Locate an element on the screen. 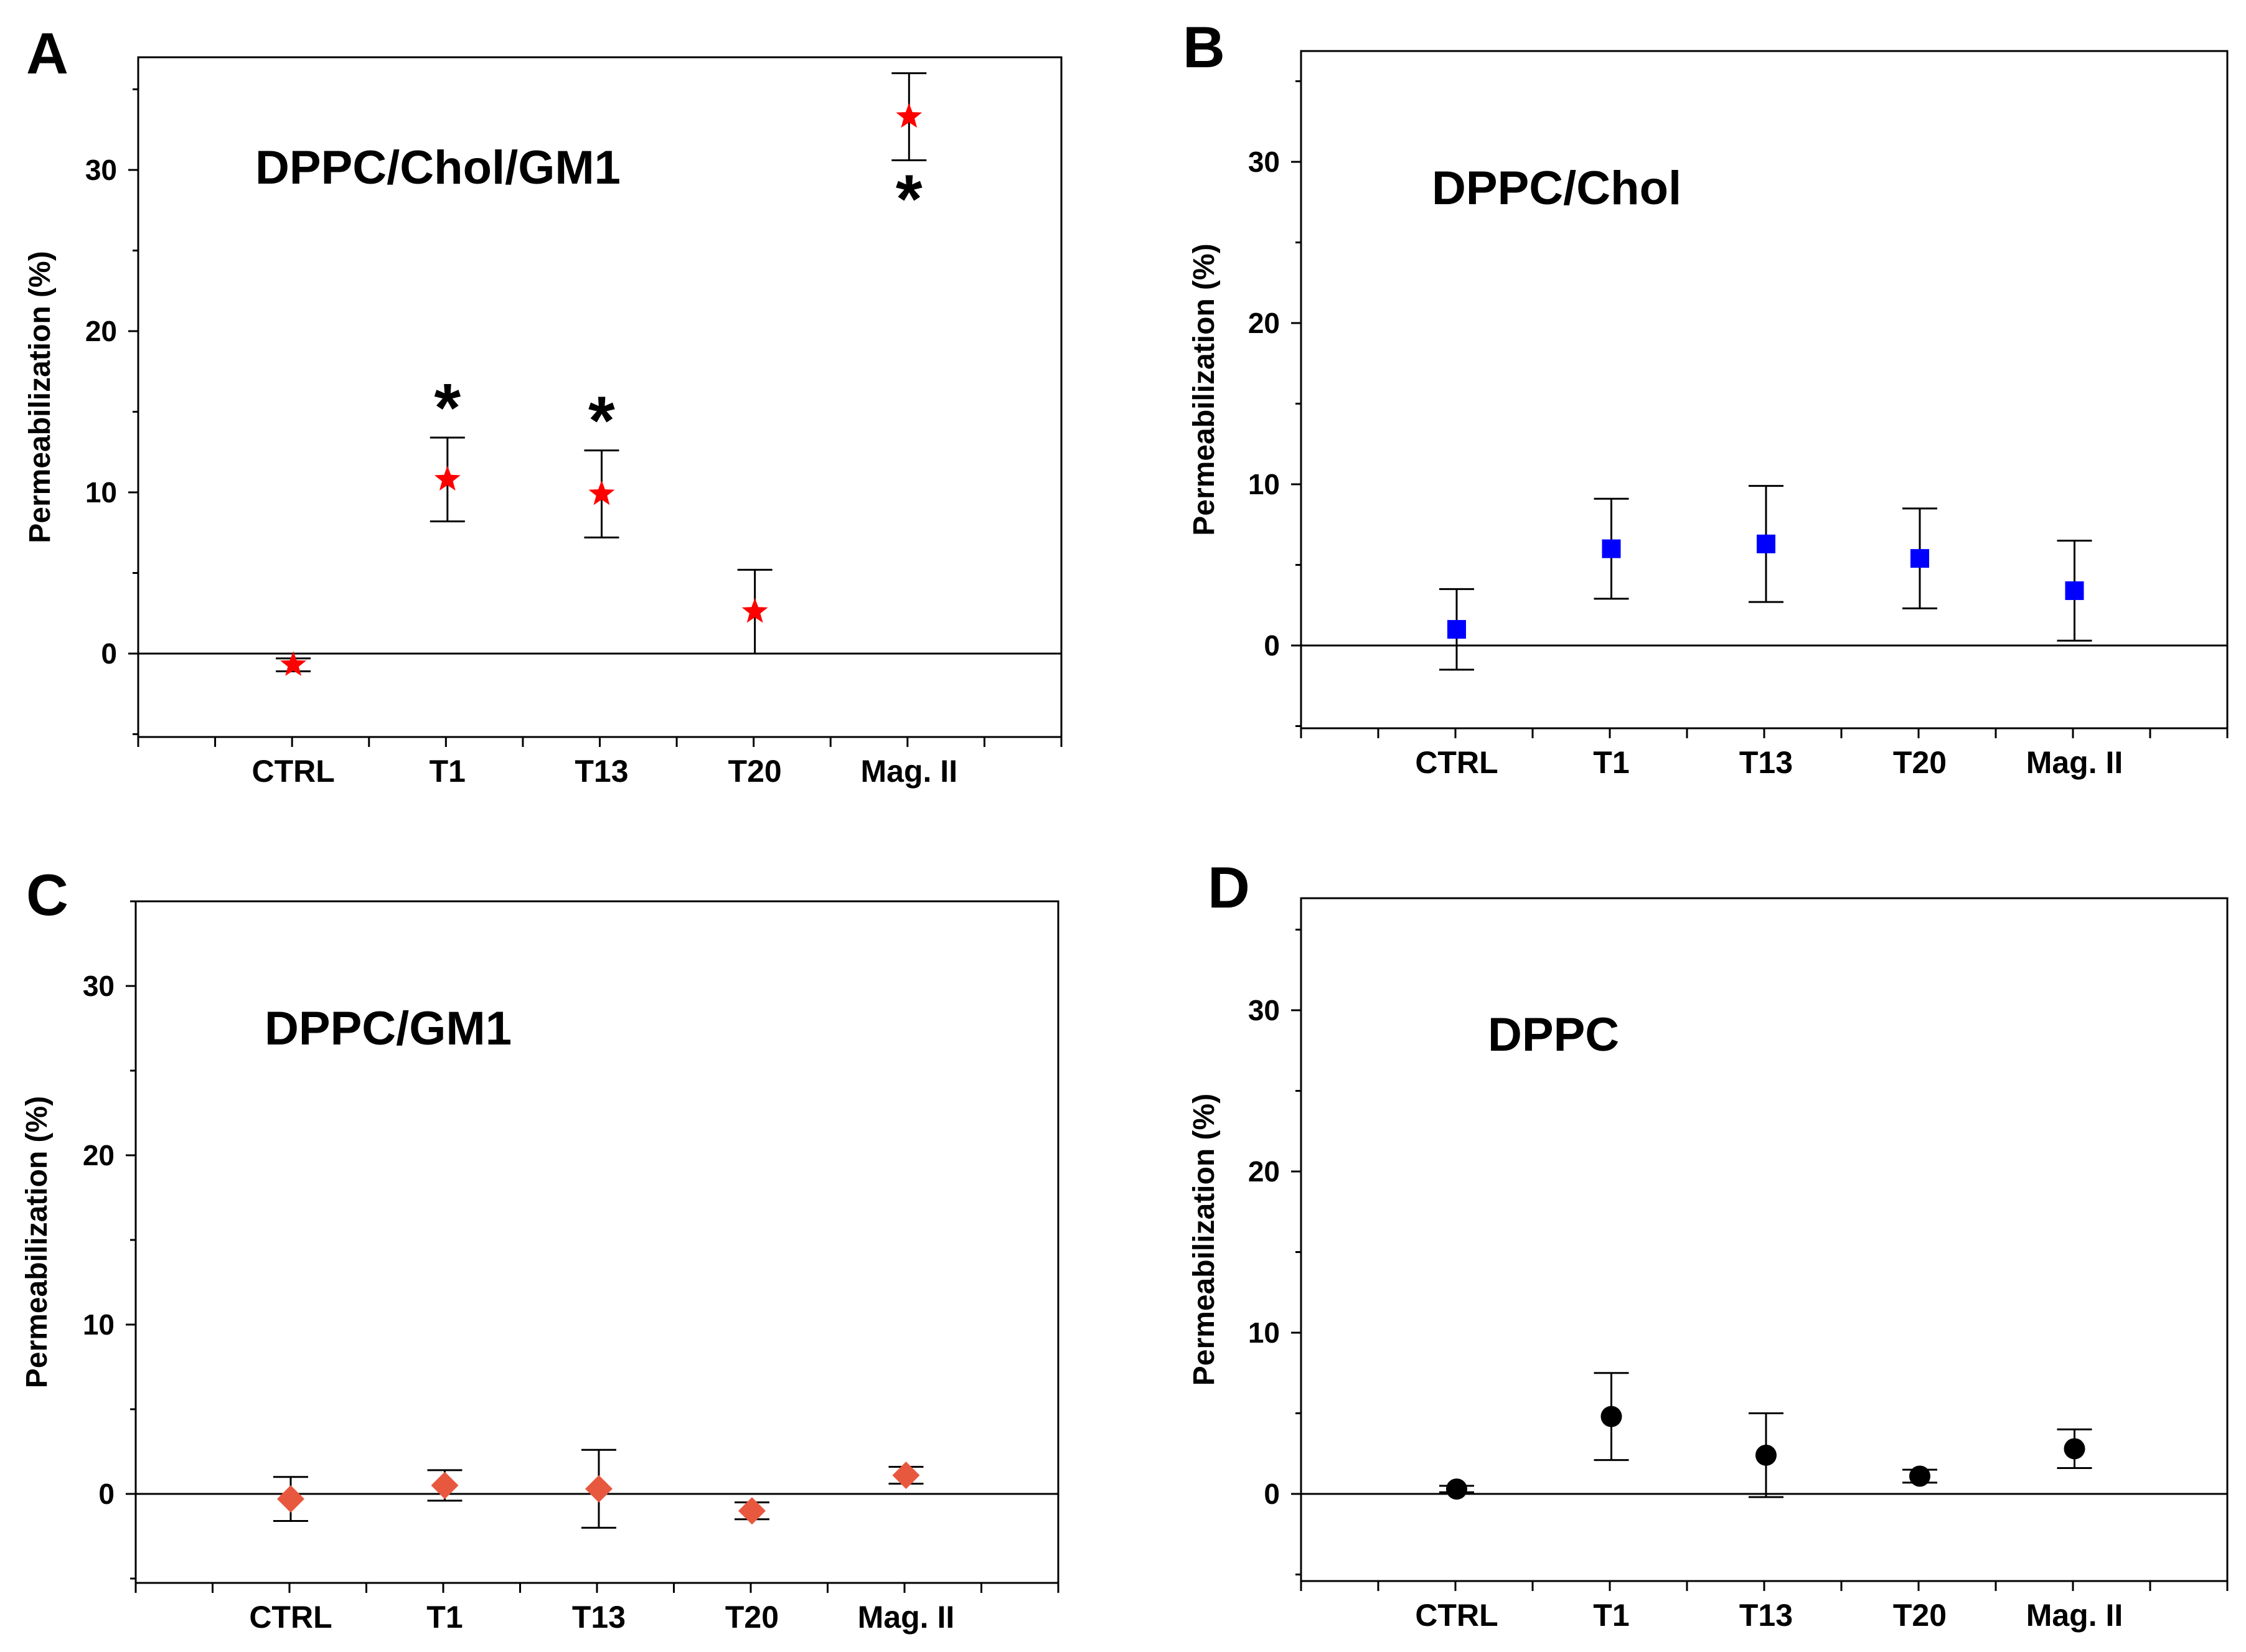 This screenshot has width=2246, height=1652. panel-title: DPPC is located at coordinates (1554, 1034).